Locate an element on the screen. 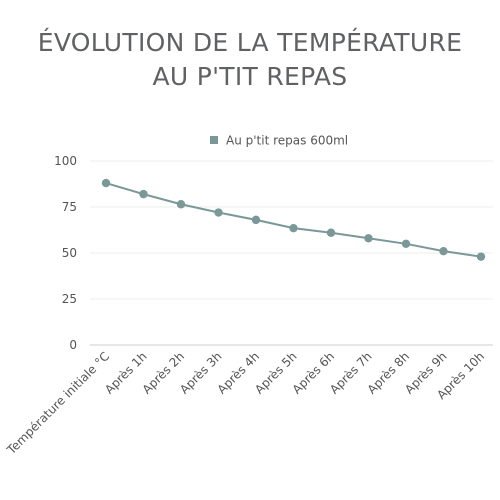 The height and width of the screenshot is (500, 500). y-tick-label: 75 is located at coordinates (69, 207).